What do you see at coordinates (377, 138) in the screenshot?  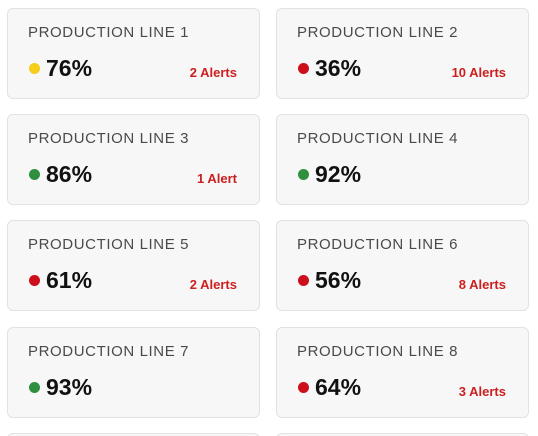 I see `production-line-title: PRODUCTION LINE 4` at bounding box center [377, 138].